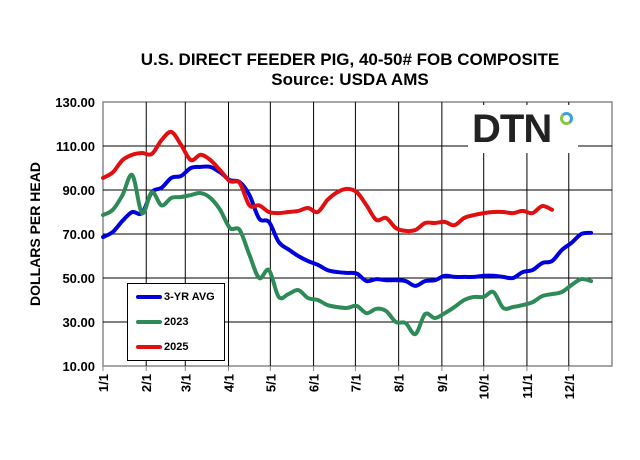 The image size is (640, 460). Describe the element at coordinates (569, 386) in the screenshot. I see `x-tick-label: 12/1` at that location.